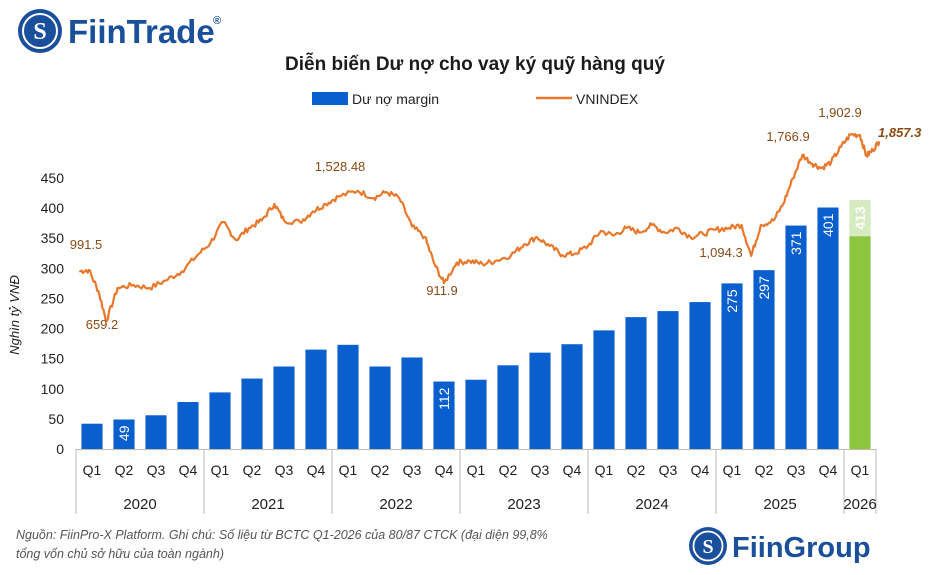 Image resolution: width=934 pixels, height=575 pixels. What do you see at coordinates (53, 359) in the screenshot?
I see `y-tick-label: 150` at bounding box center [53, 359].